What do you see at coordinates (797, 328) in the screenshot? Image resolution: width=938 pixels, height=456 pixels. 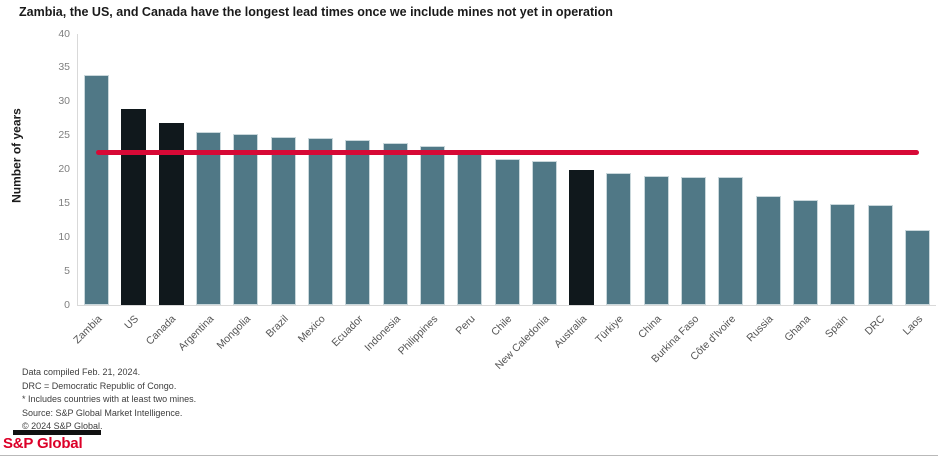 I see `x-label-ghana: Ghana` at bounding box center [797, 328].